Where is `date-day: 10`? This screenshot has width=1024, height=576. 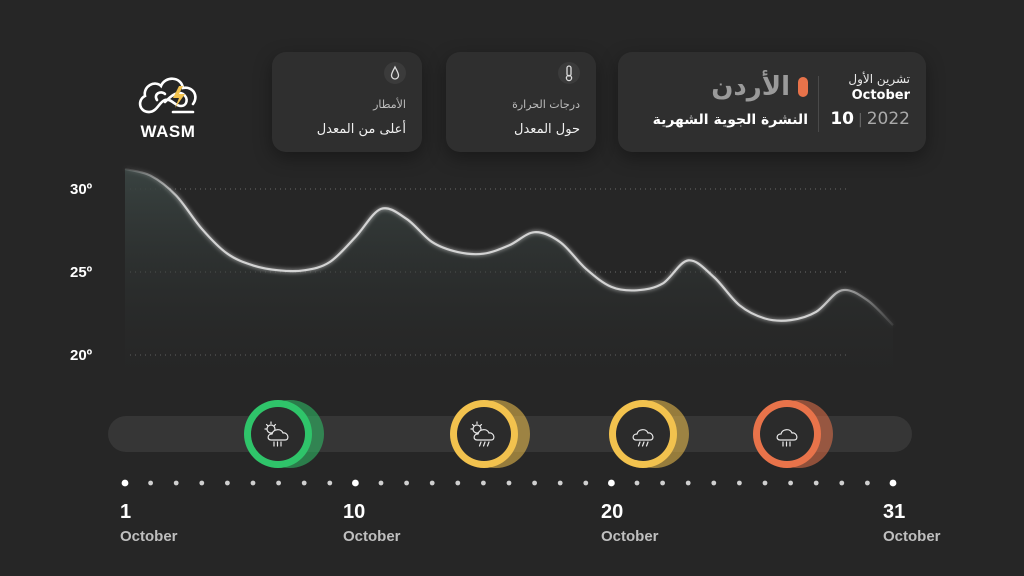
date-day: 10 is located at coordinates (842, 119).